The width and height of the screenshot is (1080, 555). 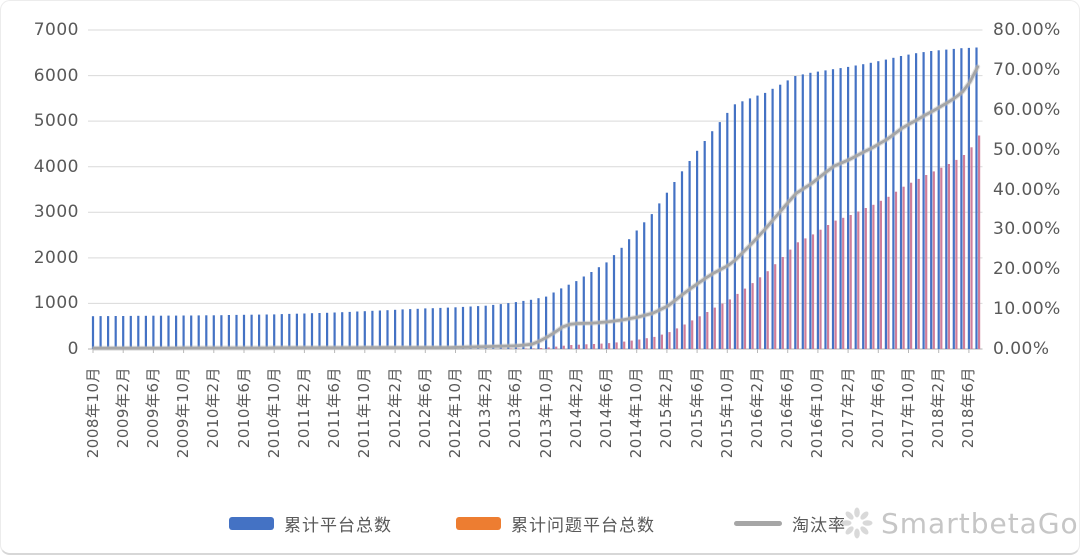 I want to click on y-axis-right-label: 20.00%, so click(x=1027, y=269).